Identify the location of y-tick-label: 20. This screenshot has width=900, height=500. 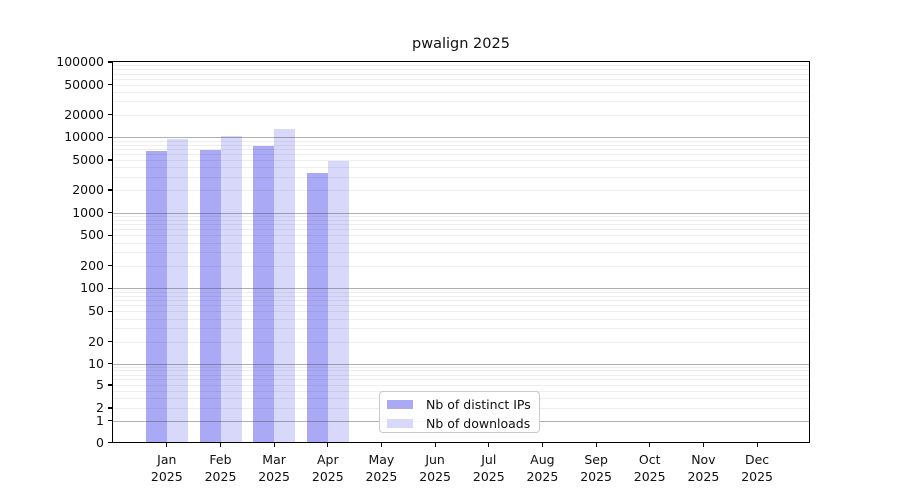
(96, 341).